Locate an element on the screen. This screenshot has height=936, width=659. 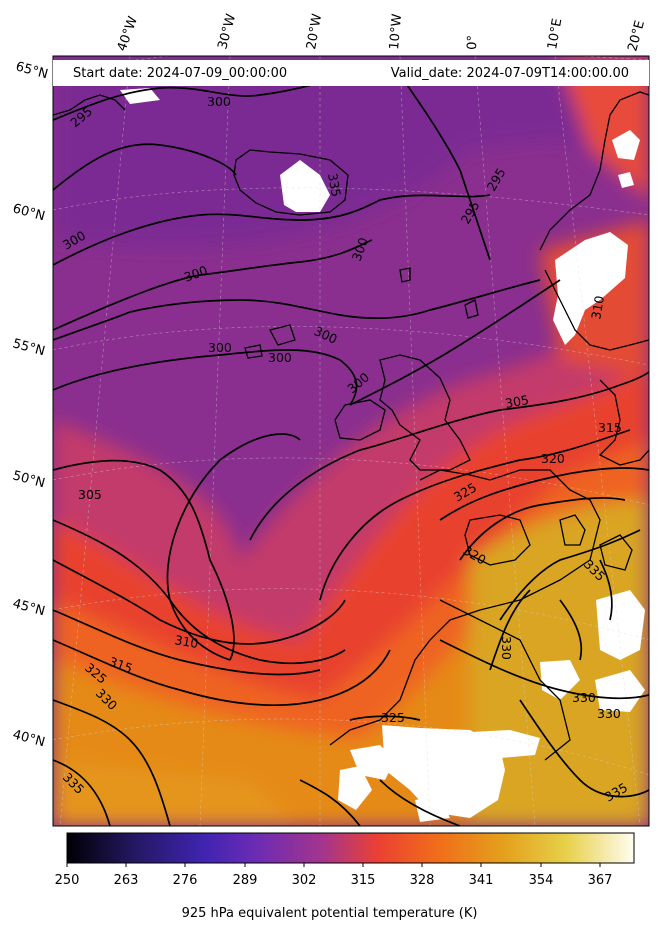
lat-label: 50°N is located at coordinates (29, 479).